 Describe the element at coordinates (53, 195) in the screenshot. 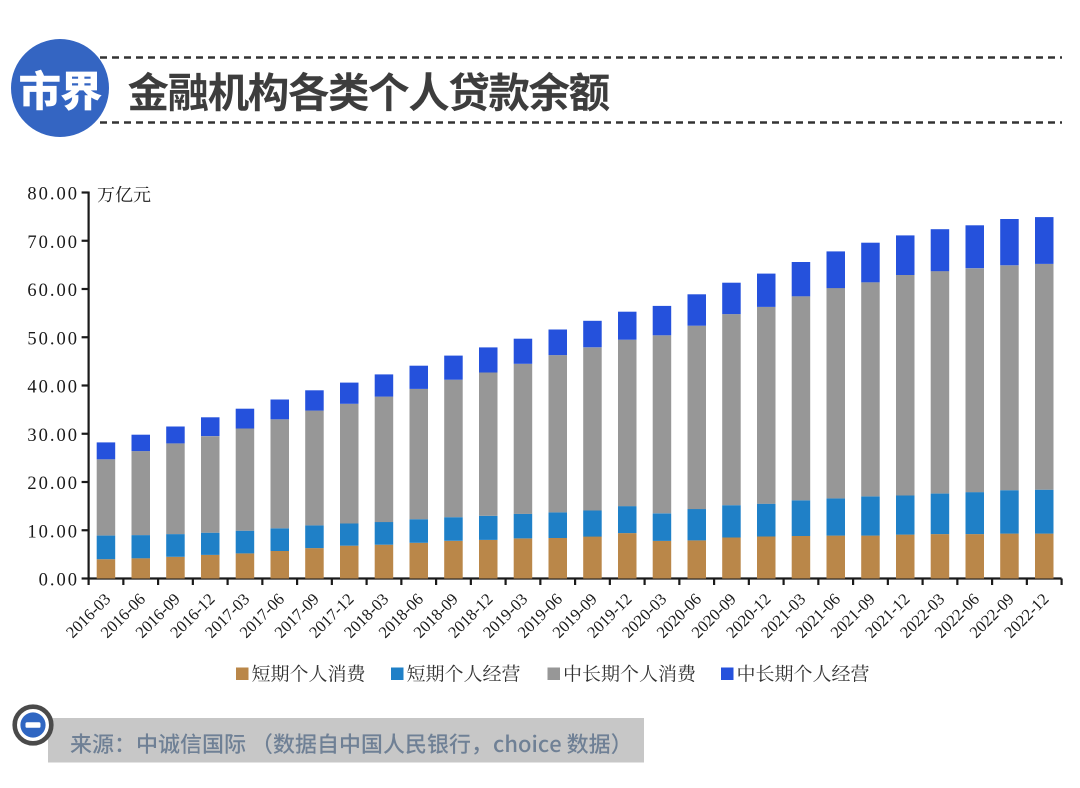

I see `svg-text: 80.00` at that location.